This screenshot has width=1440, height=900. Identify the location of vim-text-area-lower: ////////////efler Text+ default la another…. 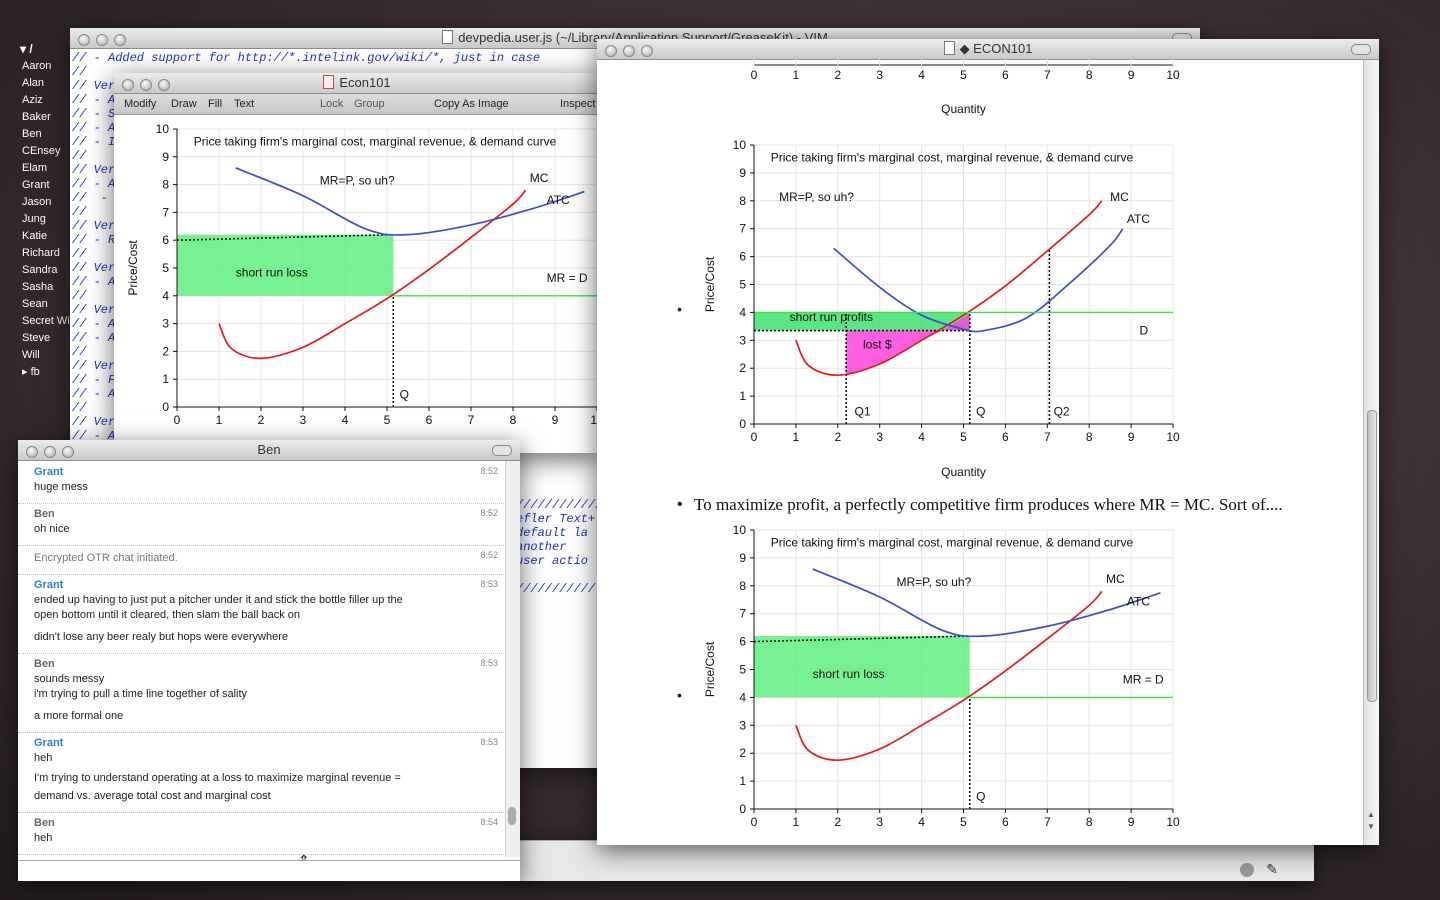
(596, 563).